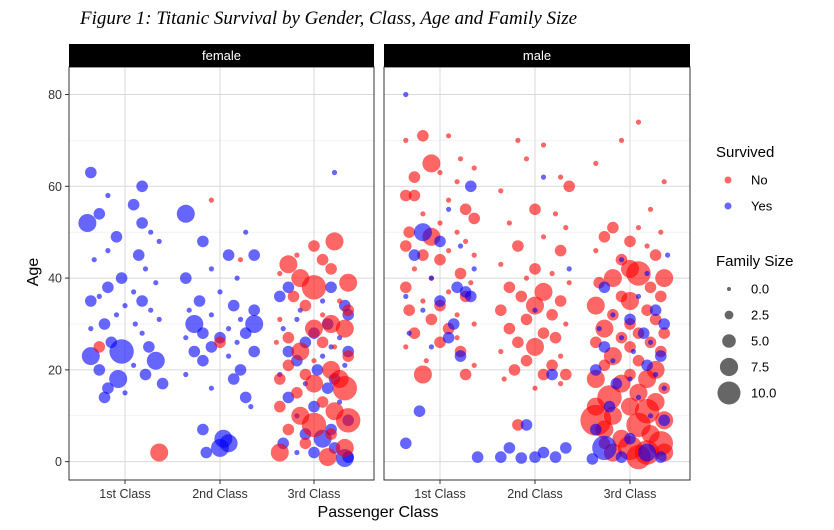 Image resolution: width=834 pixels, height=530 pixels. What do you see at coordinates (378, 512) in the screenshot?
I see `x-axis-title: Passenger Class` at bounding box center [378, 512].